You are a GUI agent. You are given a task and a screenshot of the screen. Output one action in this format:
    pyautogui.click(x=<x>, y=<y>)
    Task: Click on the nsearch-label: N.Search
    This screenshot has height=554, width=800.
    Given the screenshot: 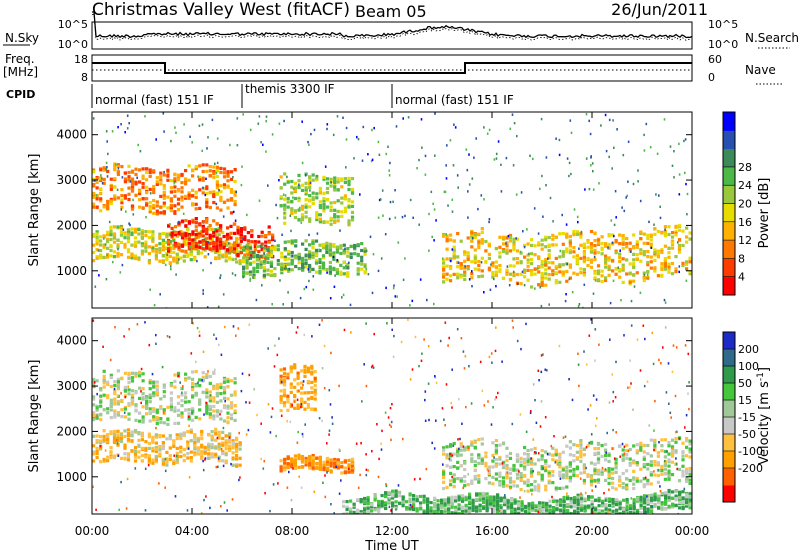 What is the action you would take?
    pyautogui.click(x=772, y=38)
    